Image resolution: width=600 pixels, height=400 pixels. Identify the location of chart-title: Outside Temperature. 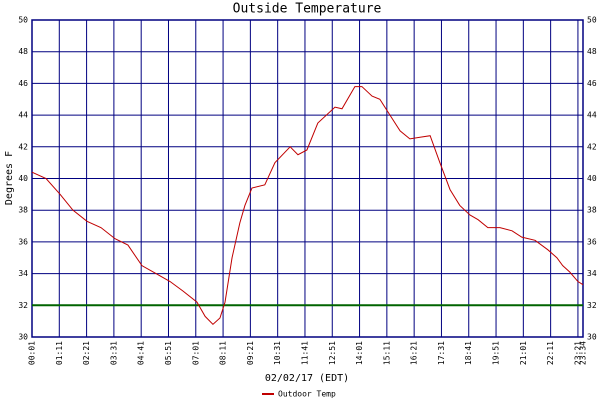
(307, 9).